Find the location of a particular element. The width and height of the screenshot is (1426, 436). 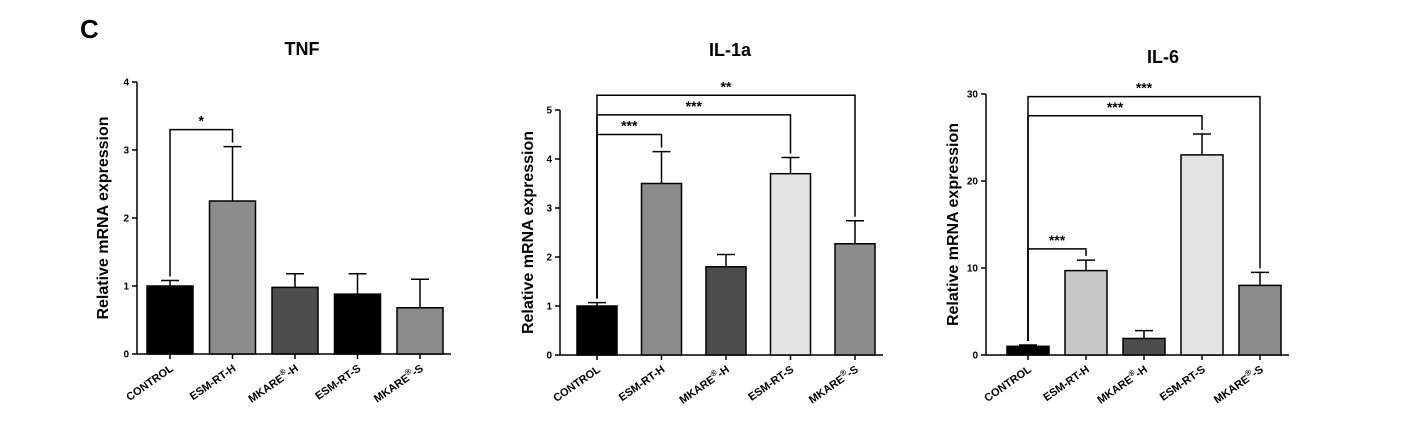

y-tick-label: 5 is located at coordinates (549, 111).